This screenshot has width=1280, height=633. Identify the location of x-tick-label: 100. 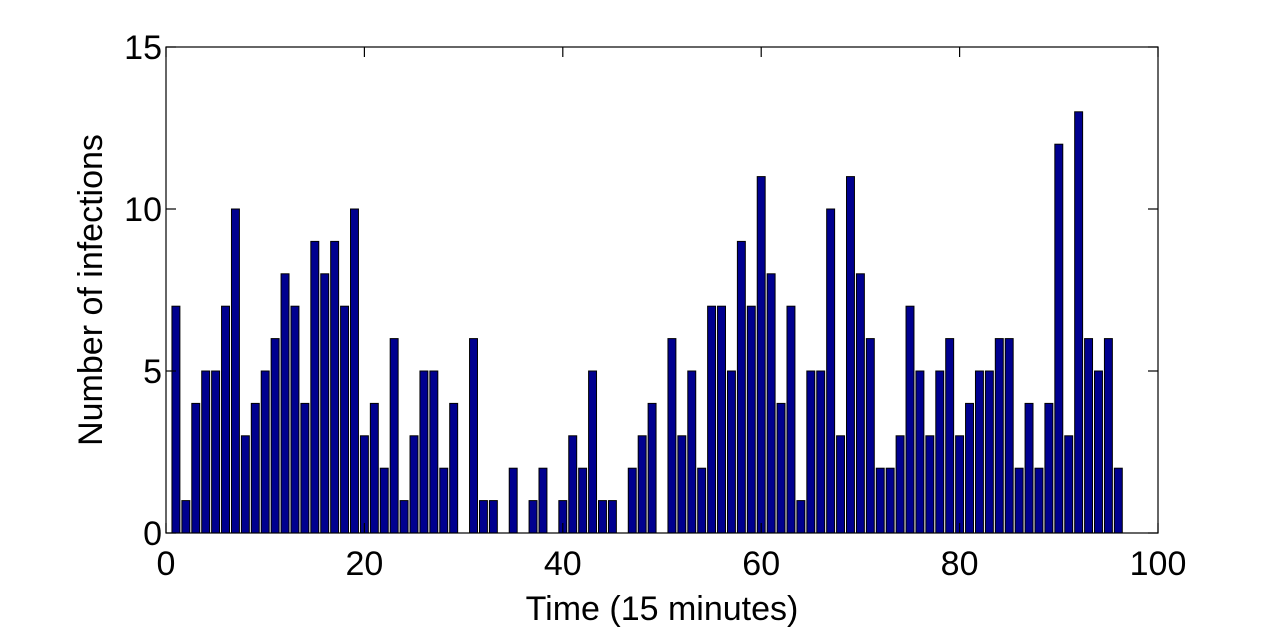
(1158, 564).